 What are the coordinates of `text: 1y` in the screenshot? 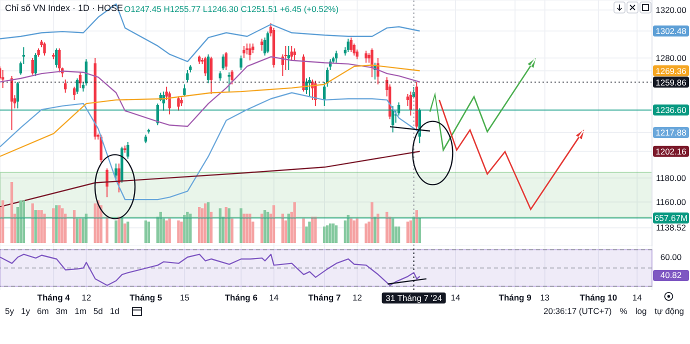 It's located at (25, 311).